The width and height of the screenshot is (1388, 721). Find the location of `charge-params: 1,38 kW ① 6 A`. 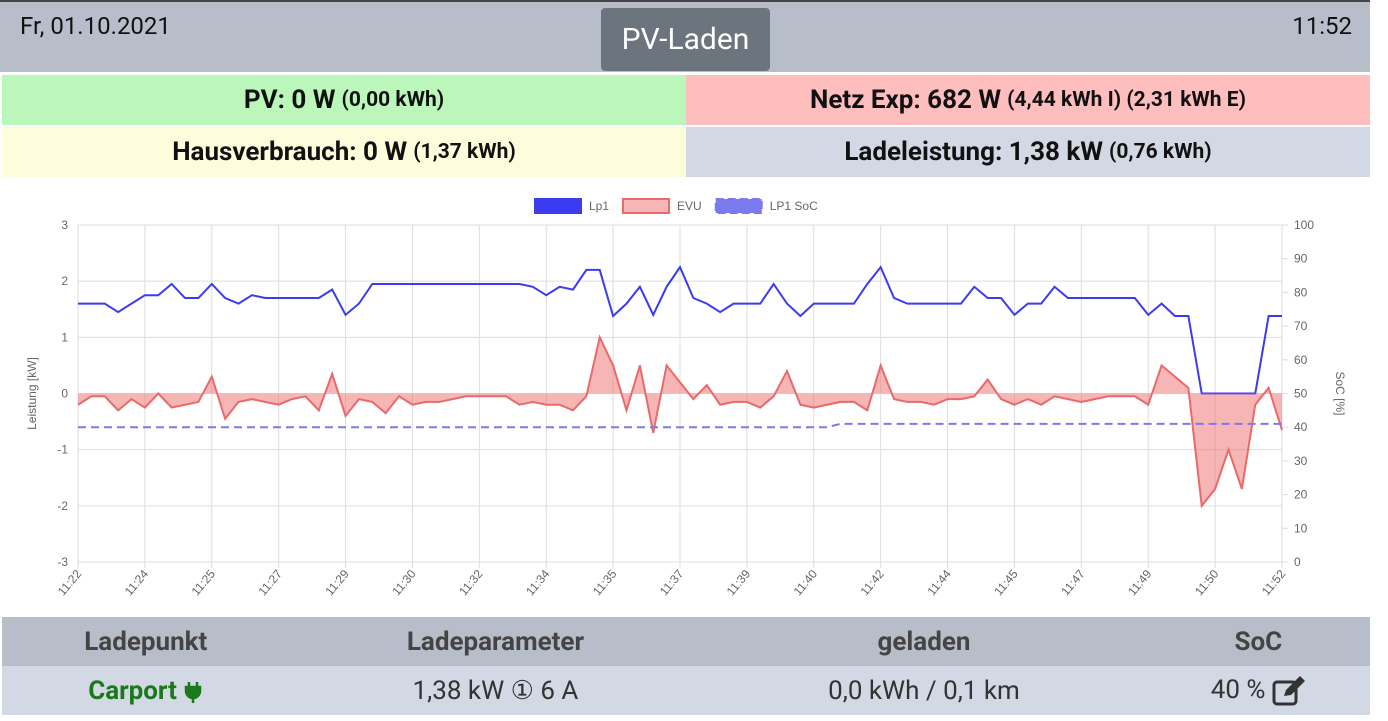

charge-params: 1,38 kW ① 6 A is located at coordinates (495, 690).